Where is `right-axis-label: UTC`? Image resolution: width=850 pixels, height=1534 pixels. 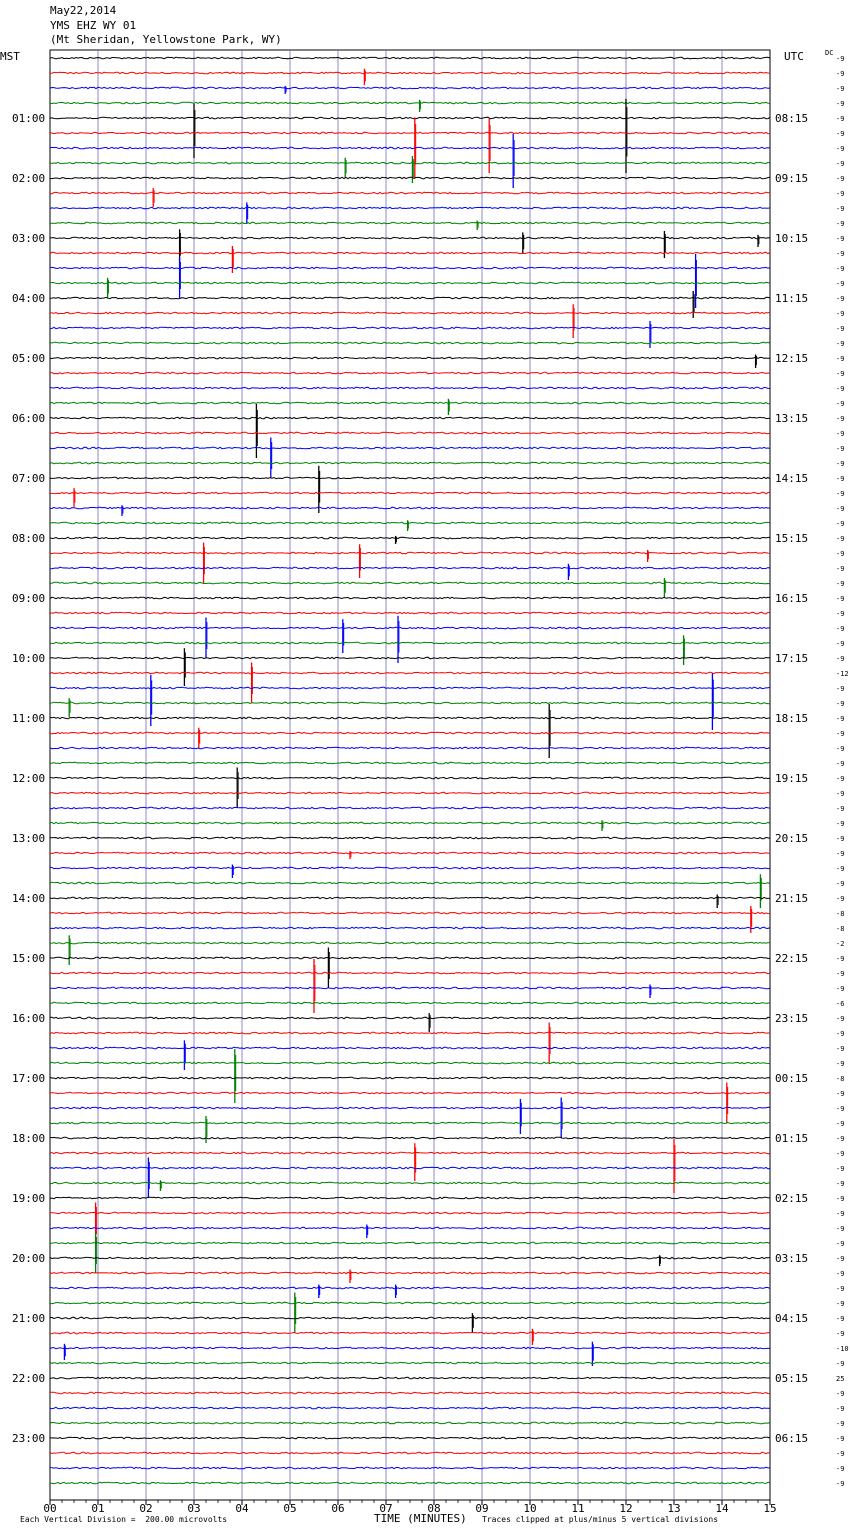
right-axis-label: UTC is located at coordinates (794, 56).